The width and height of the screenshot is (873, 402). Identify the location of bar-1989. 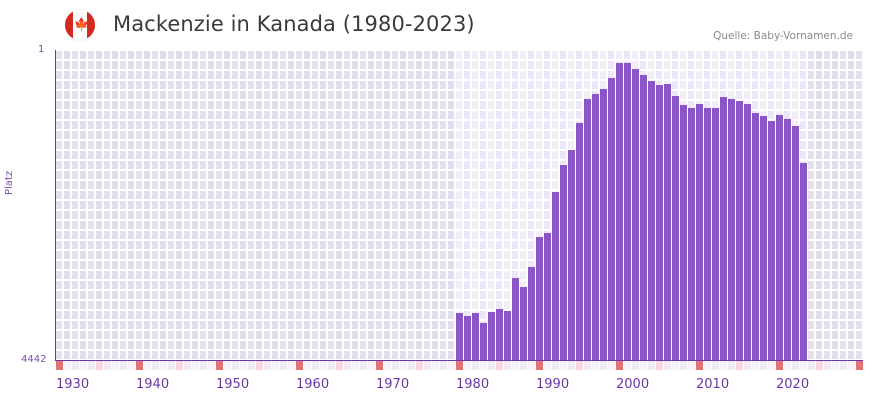
(531, 313).